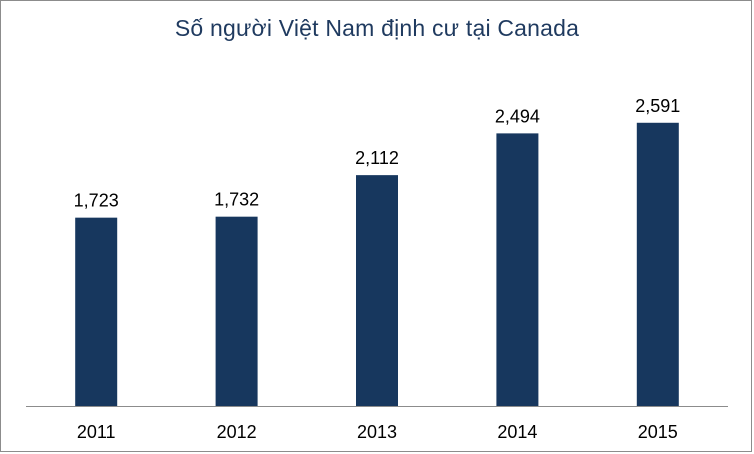 Image resolution: width=754 pixels, height=454 pixels. What do you see at coordinates (96, 432) in the screenshot?
I see `x-tick-label-2011: 2011` at bounding box center [96, 432].